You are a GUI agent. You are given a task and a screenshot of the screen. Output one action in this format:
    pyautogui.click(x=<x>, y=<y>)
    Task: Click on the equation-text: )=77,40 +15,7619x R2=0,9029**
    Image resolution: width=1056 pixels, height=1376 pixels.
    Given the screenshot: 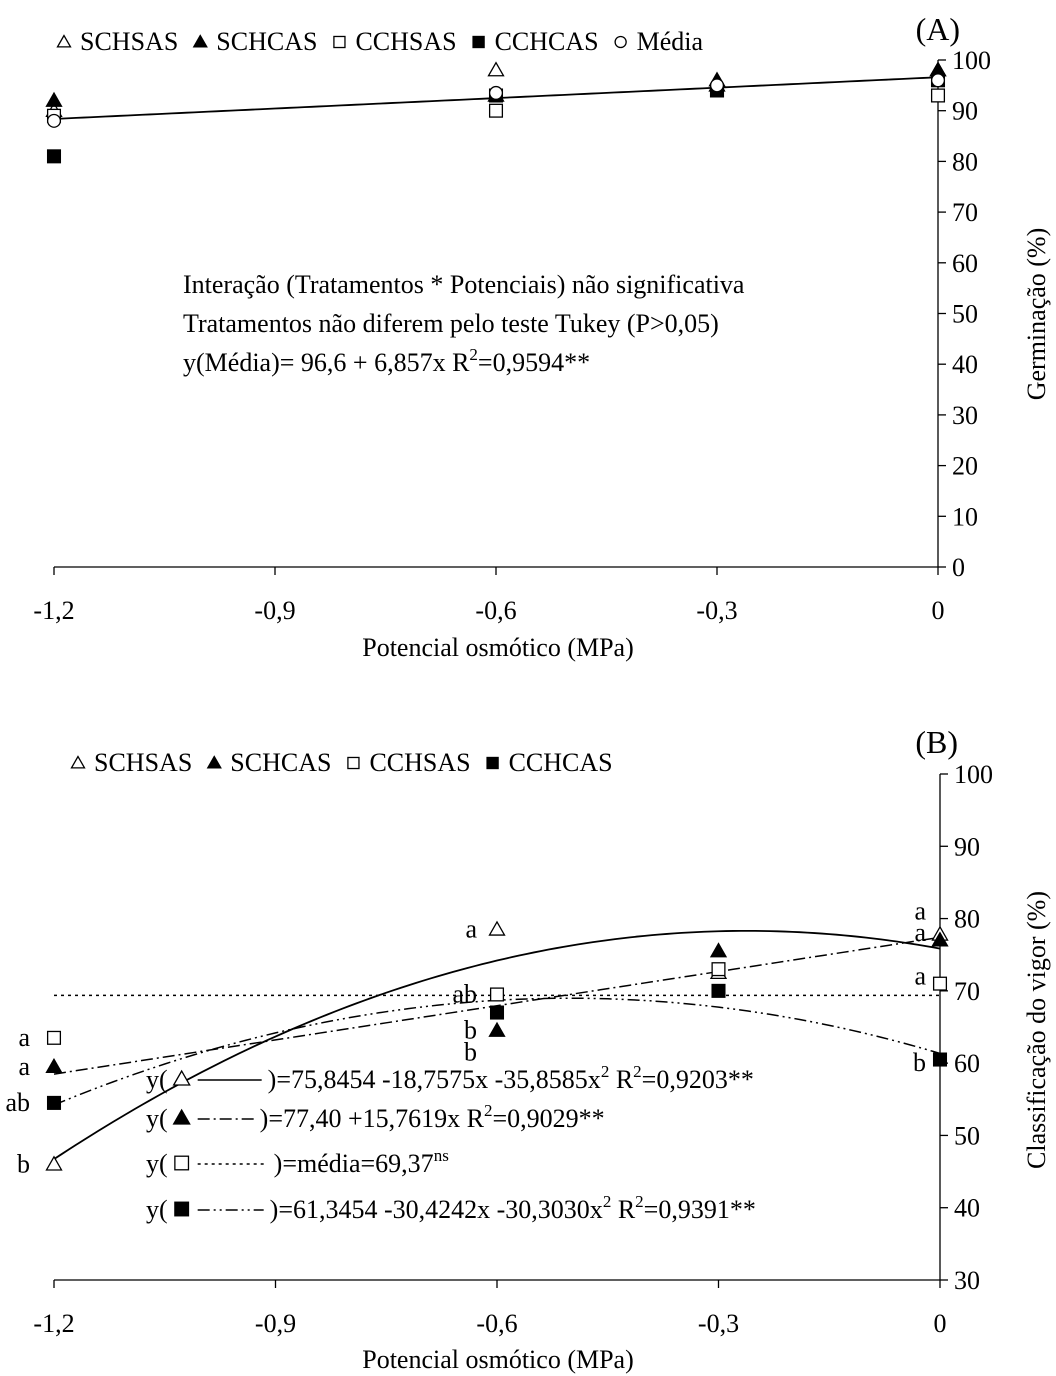 What is the action you would take?
    pyautogui.click(x=432, y=1117)
    